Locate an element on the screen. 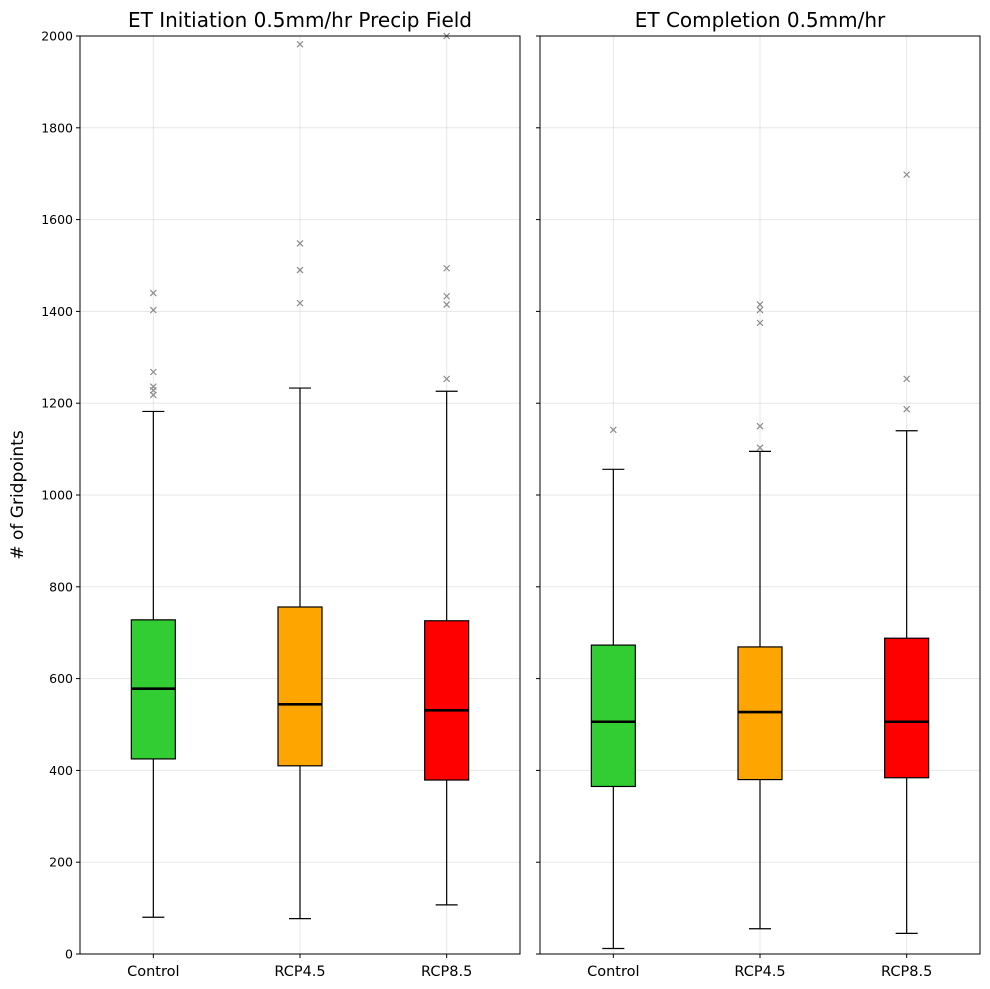 Image resolution: width=990 pixels, height=989 pixels. left-panel-title: ET Initiation 0.5mm/hr Precip Field is located at coordinates (300, 20).